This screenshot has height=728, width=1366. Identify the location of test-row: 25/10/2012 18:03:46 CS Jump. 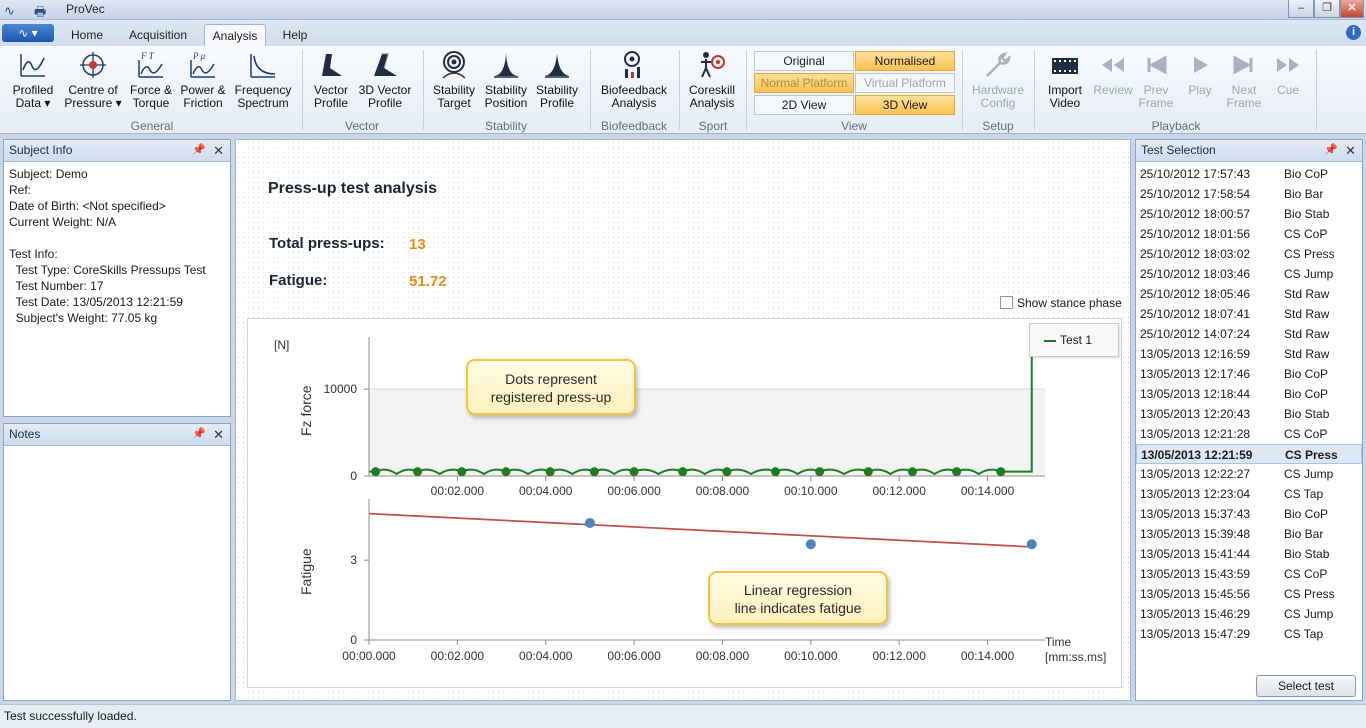
(1249, 274).